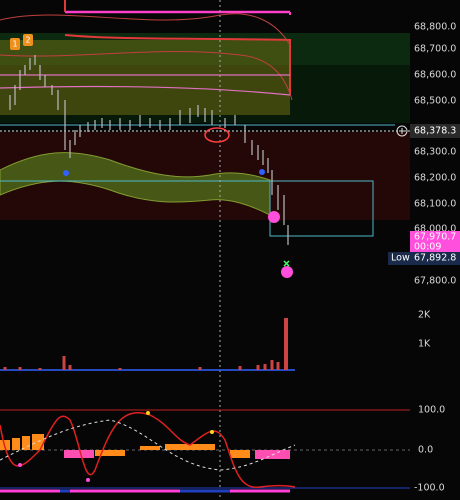 This screenshot has height=500, width=460. What do you see at coordinates (435, 281) in the screenshot?
I see `price-label: 67,800.0` at bounding box center [435, 281].